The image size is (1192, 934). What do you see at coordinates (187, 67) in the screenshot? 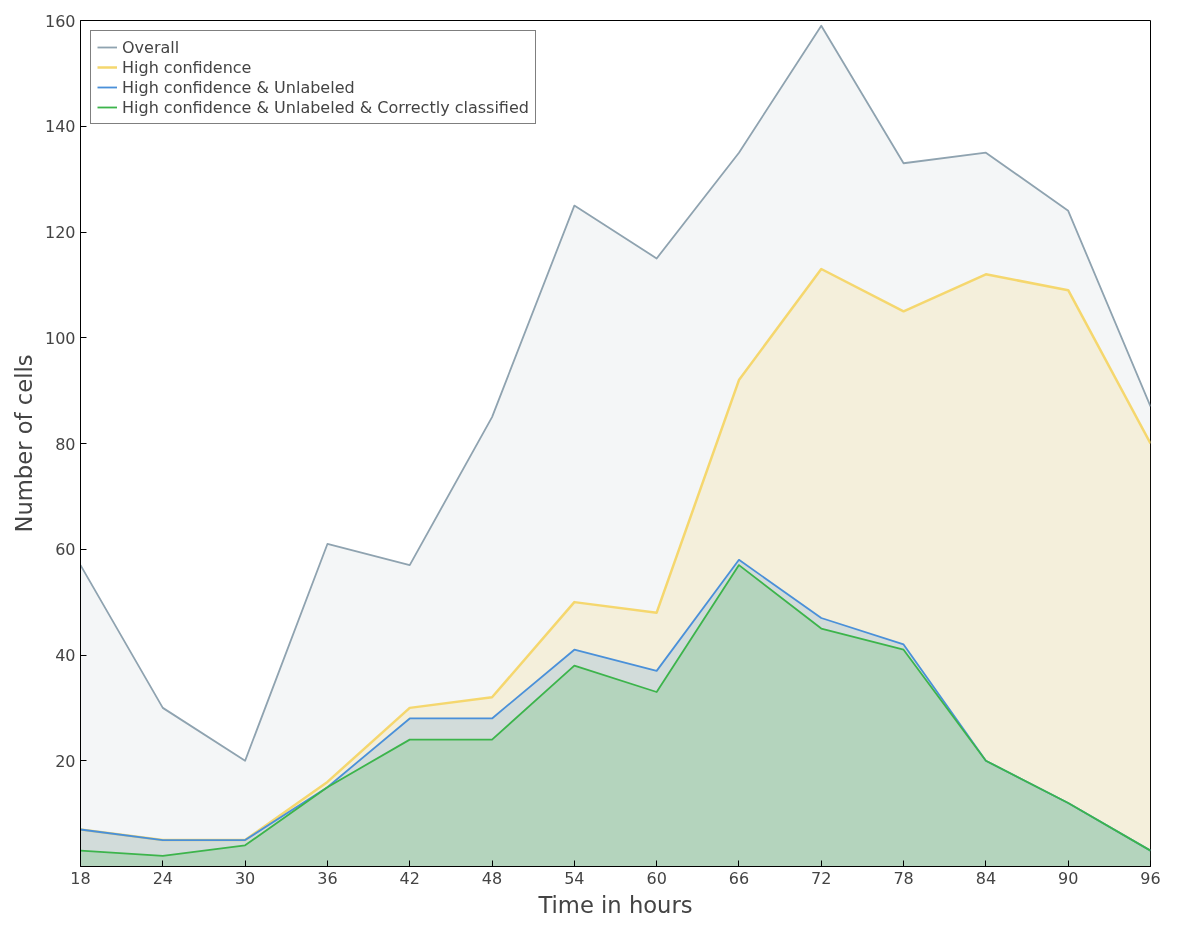
I see `legend-label: High confidence` at bounding box center [187, 67].